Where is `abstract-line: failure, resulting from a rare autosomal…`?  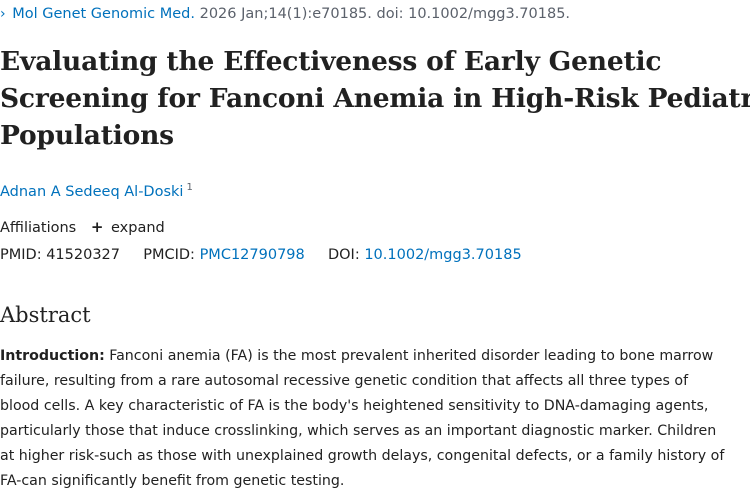
abstract-line: failure, resulting from a rare autosomal… is located at coordinates (344, 381).